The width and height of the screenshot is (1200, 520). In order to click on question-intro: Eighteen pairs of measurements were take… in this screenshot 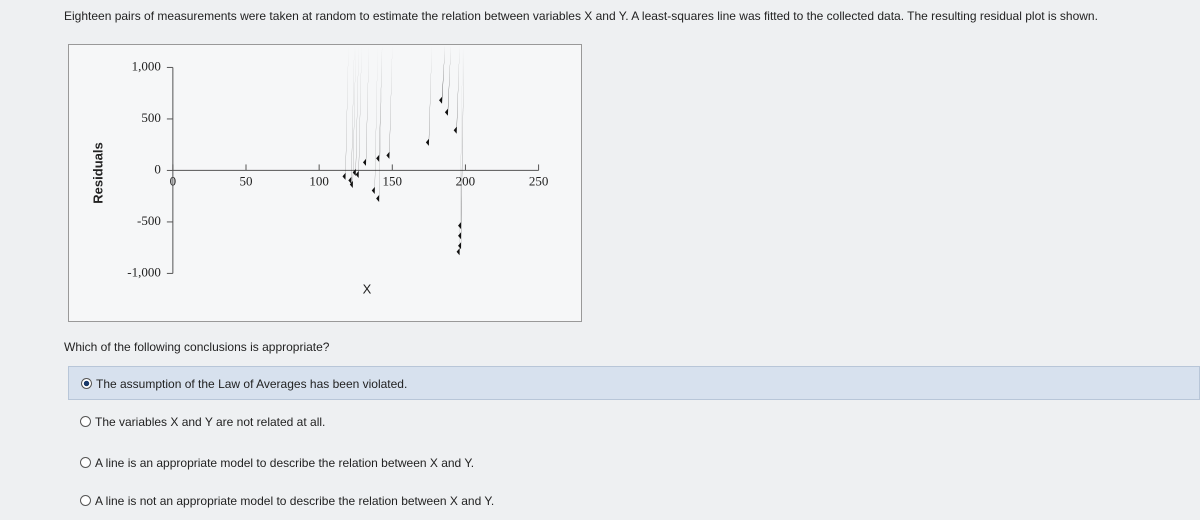, I will do `click(581, 16)`.